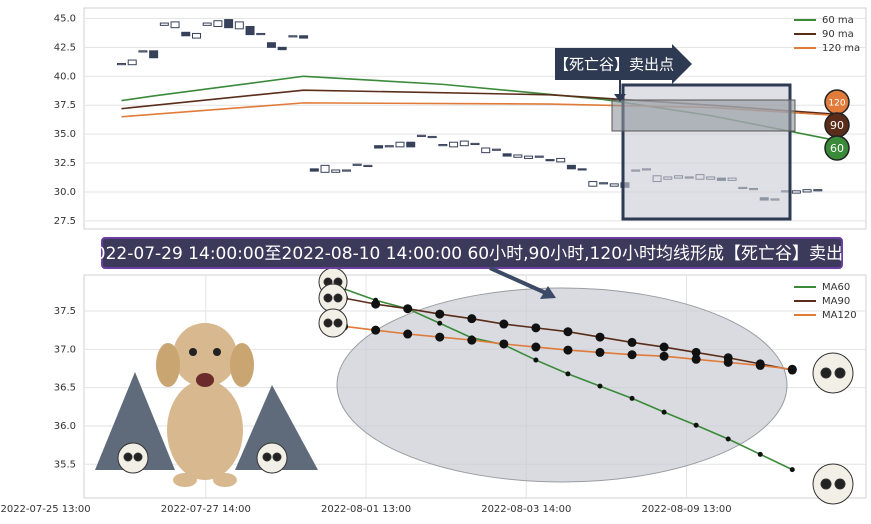 This screenshot has height=524, width=871. Describe the element at coordinates (836, 301) in the screenshot. I see `legend-label: MA90` at that location.